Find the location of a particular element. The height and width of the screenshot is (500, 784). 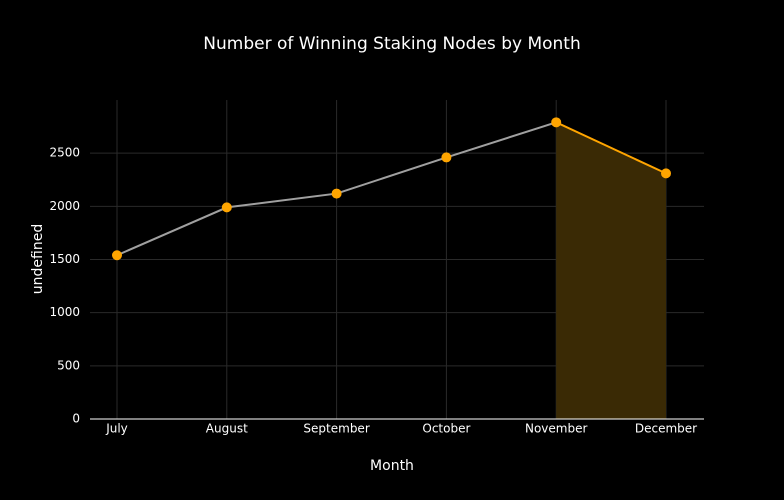

x-tick-label: November is located at coordinates (556, 429).